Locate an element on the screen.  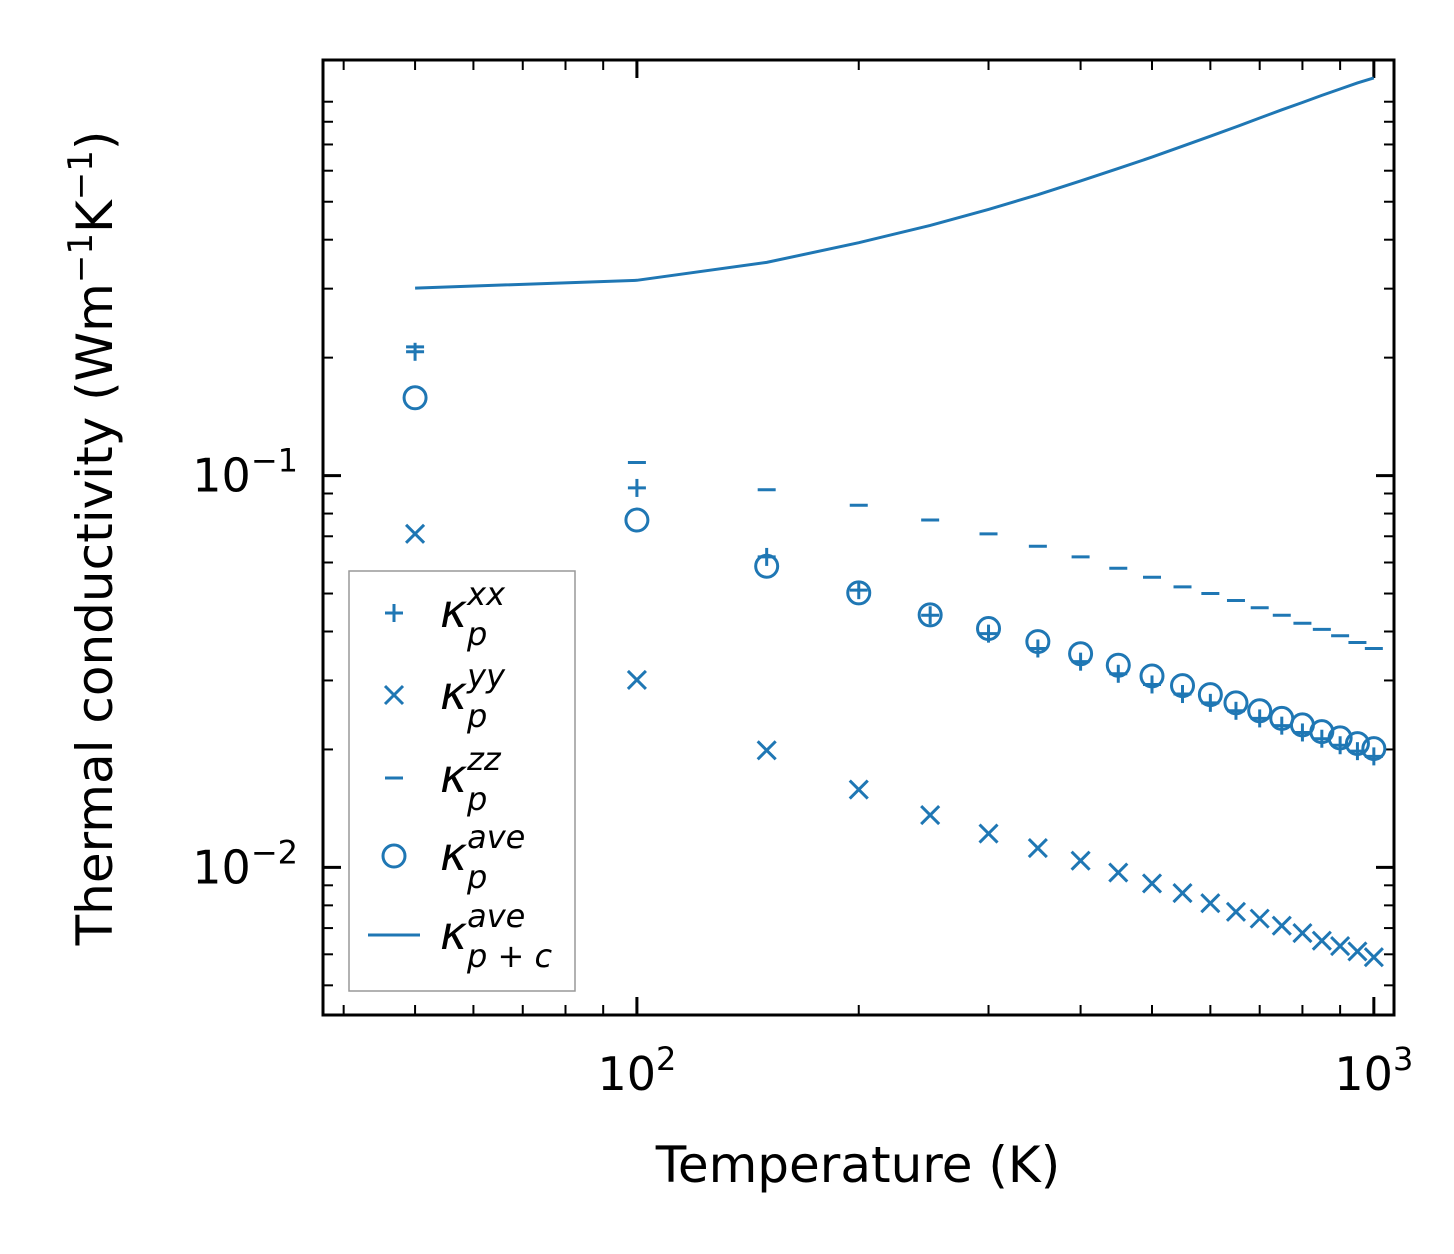
legend-entry-1: κyy p is located at coordinates (444, 696).